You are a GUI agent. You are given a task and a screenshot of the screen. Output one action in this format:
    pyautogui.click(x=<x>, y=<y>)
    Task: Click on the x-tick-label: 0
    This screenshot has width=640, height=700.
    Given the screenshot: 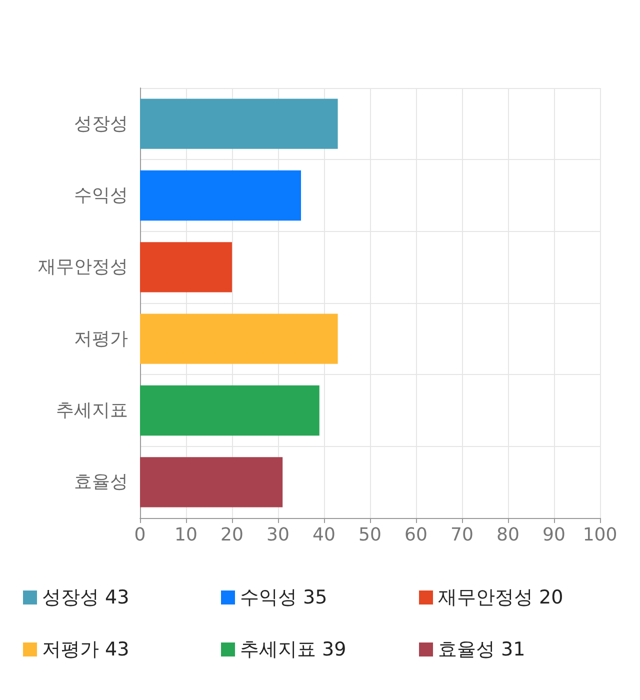 What is the action you would take?
    pyautogui.click(x=140, y=535)
    